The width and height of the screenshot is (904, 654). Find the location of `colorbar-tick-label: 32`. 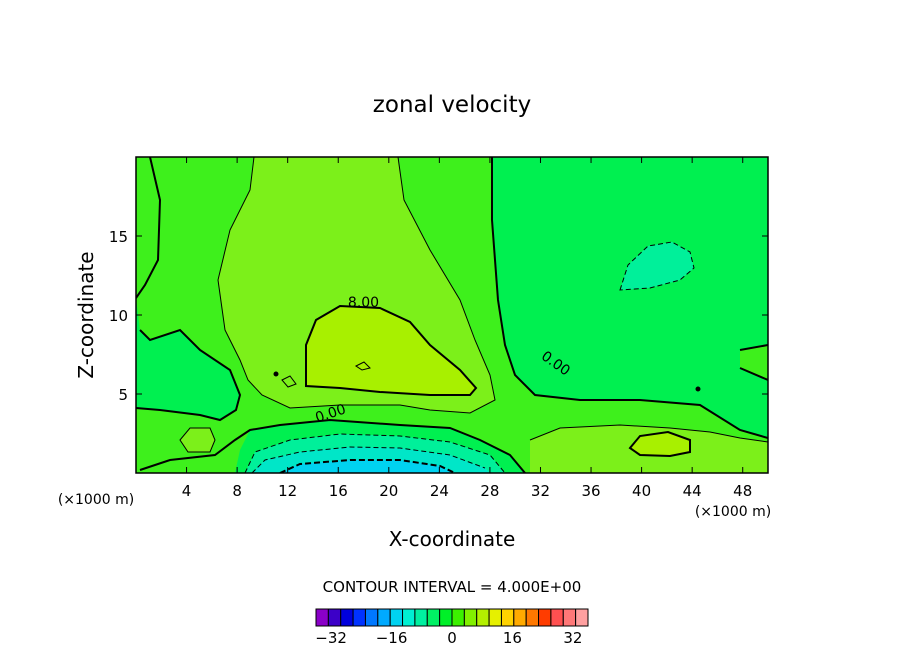

colorbar-tick-label: 32 is located at coordinates (572, 638).